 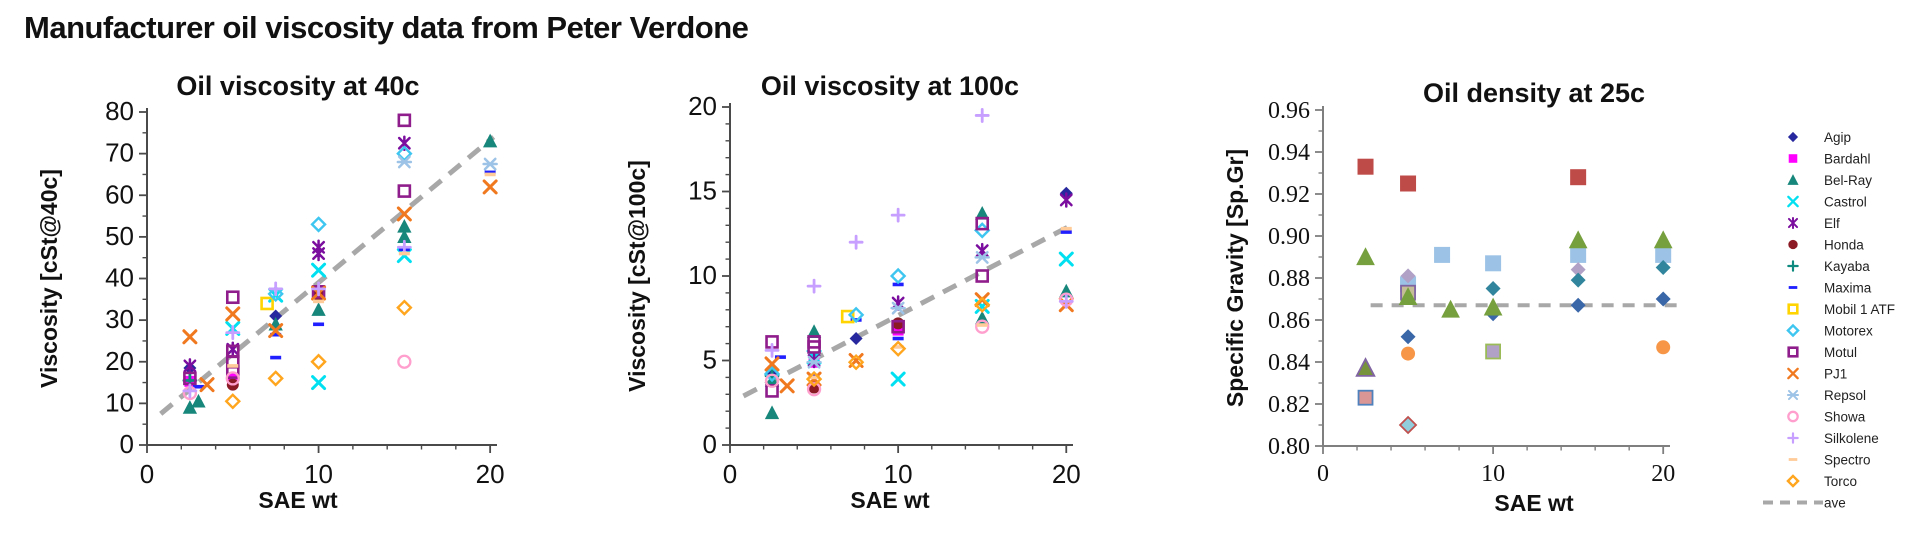 I want to click on marker-starx, so click(x=490, y=164).